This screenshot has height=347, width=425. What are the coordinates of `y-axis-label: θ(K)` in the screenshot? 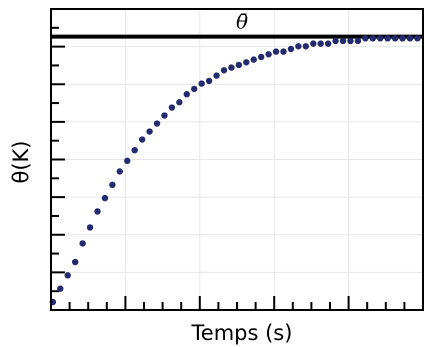 It's located at (21, 161).